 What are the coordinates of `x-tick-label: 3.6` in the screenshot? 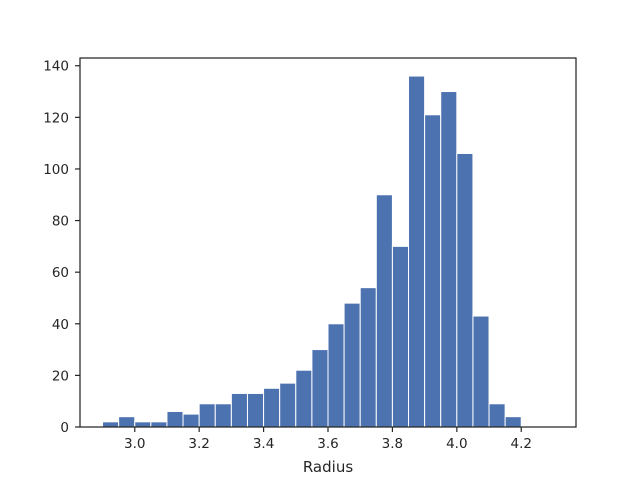 It's located at (327, 444).